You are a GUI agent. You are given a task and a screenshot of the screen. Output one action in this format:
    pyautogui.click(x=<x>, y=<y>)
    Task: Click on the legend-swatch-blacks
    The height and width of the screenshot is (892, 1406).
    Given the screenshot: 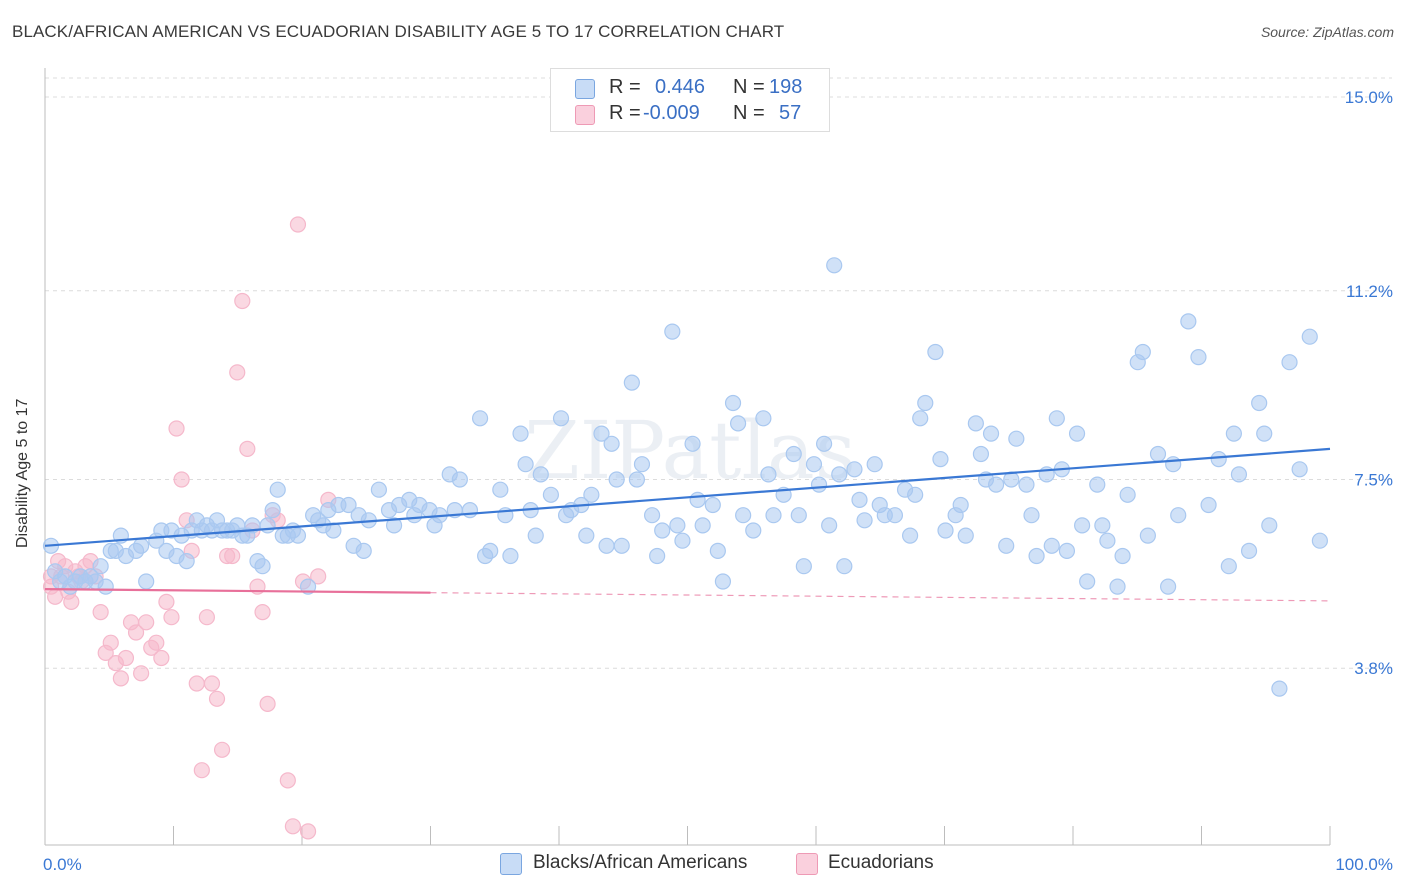 What is the action you would take?
    pyautogui.click(x=585, y=89)
    